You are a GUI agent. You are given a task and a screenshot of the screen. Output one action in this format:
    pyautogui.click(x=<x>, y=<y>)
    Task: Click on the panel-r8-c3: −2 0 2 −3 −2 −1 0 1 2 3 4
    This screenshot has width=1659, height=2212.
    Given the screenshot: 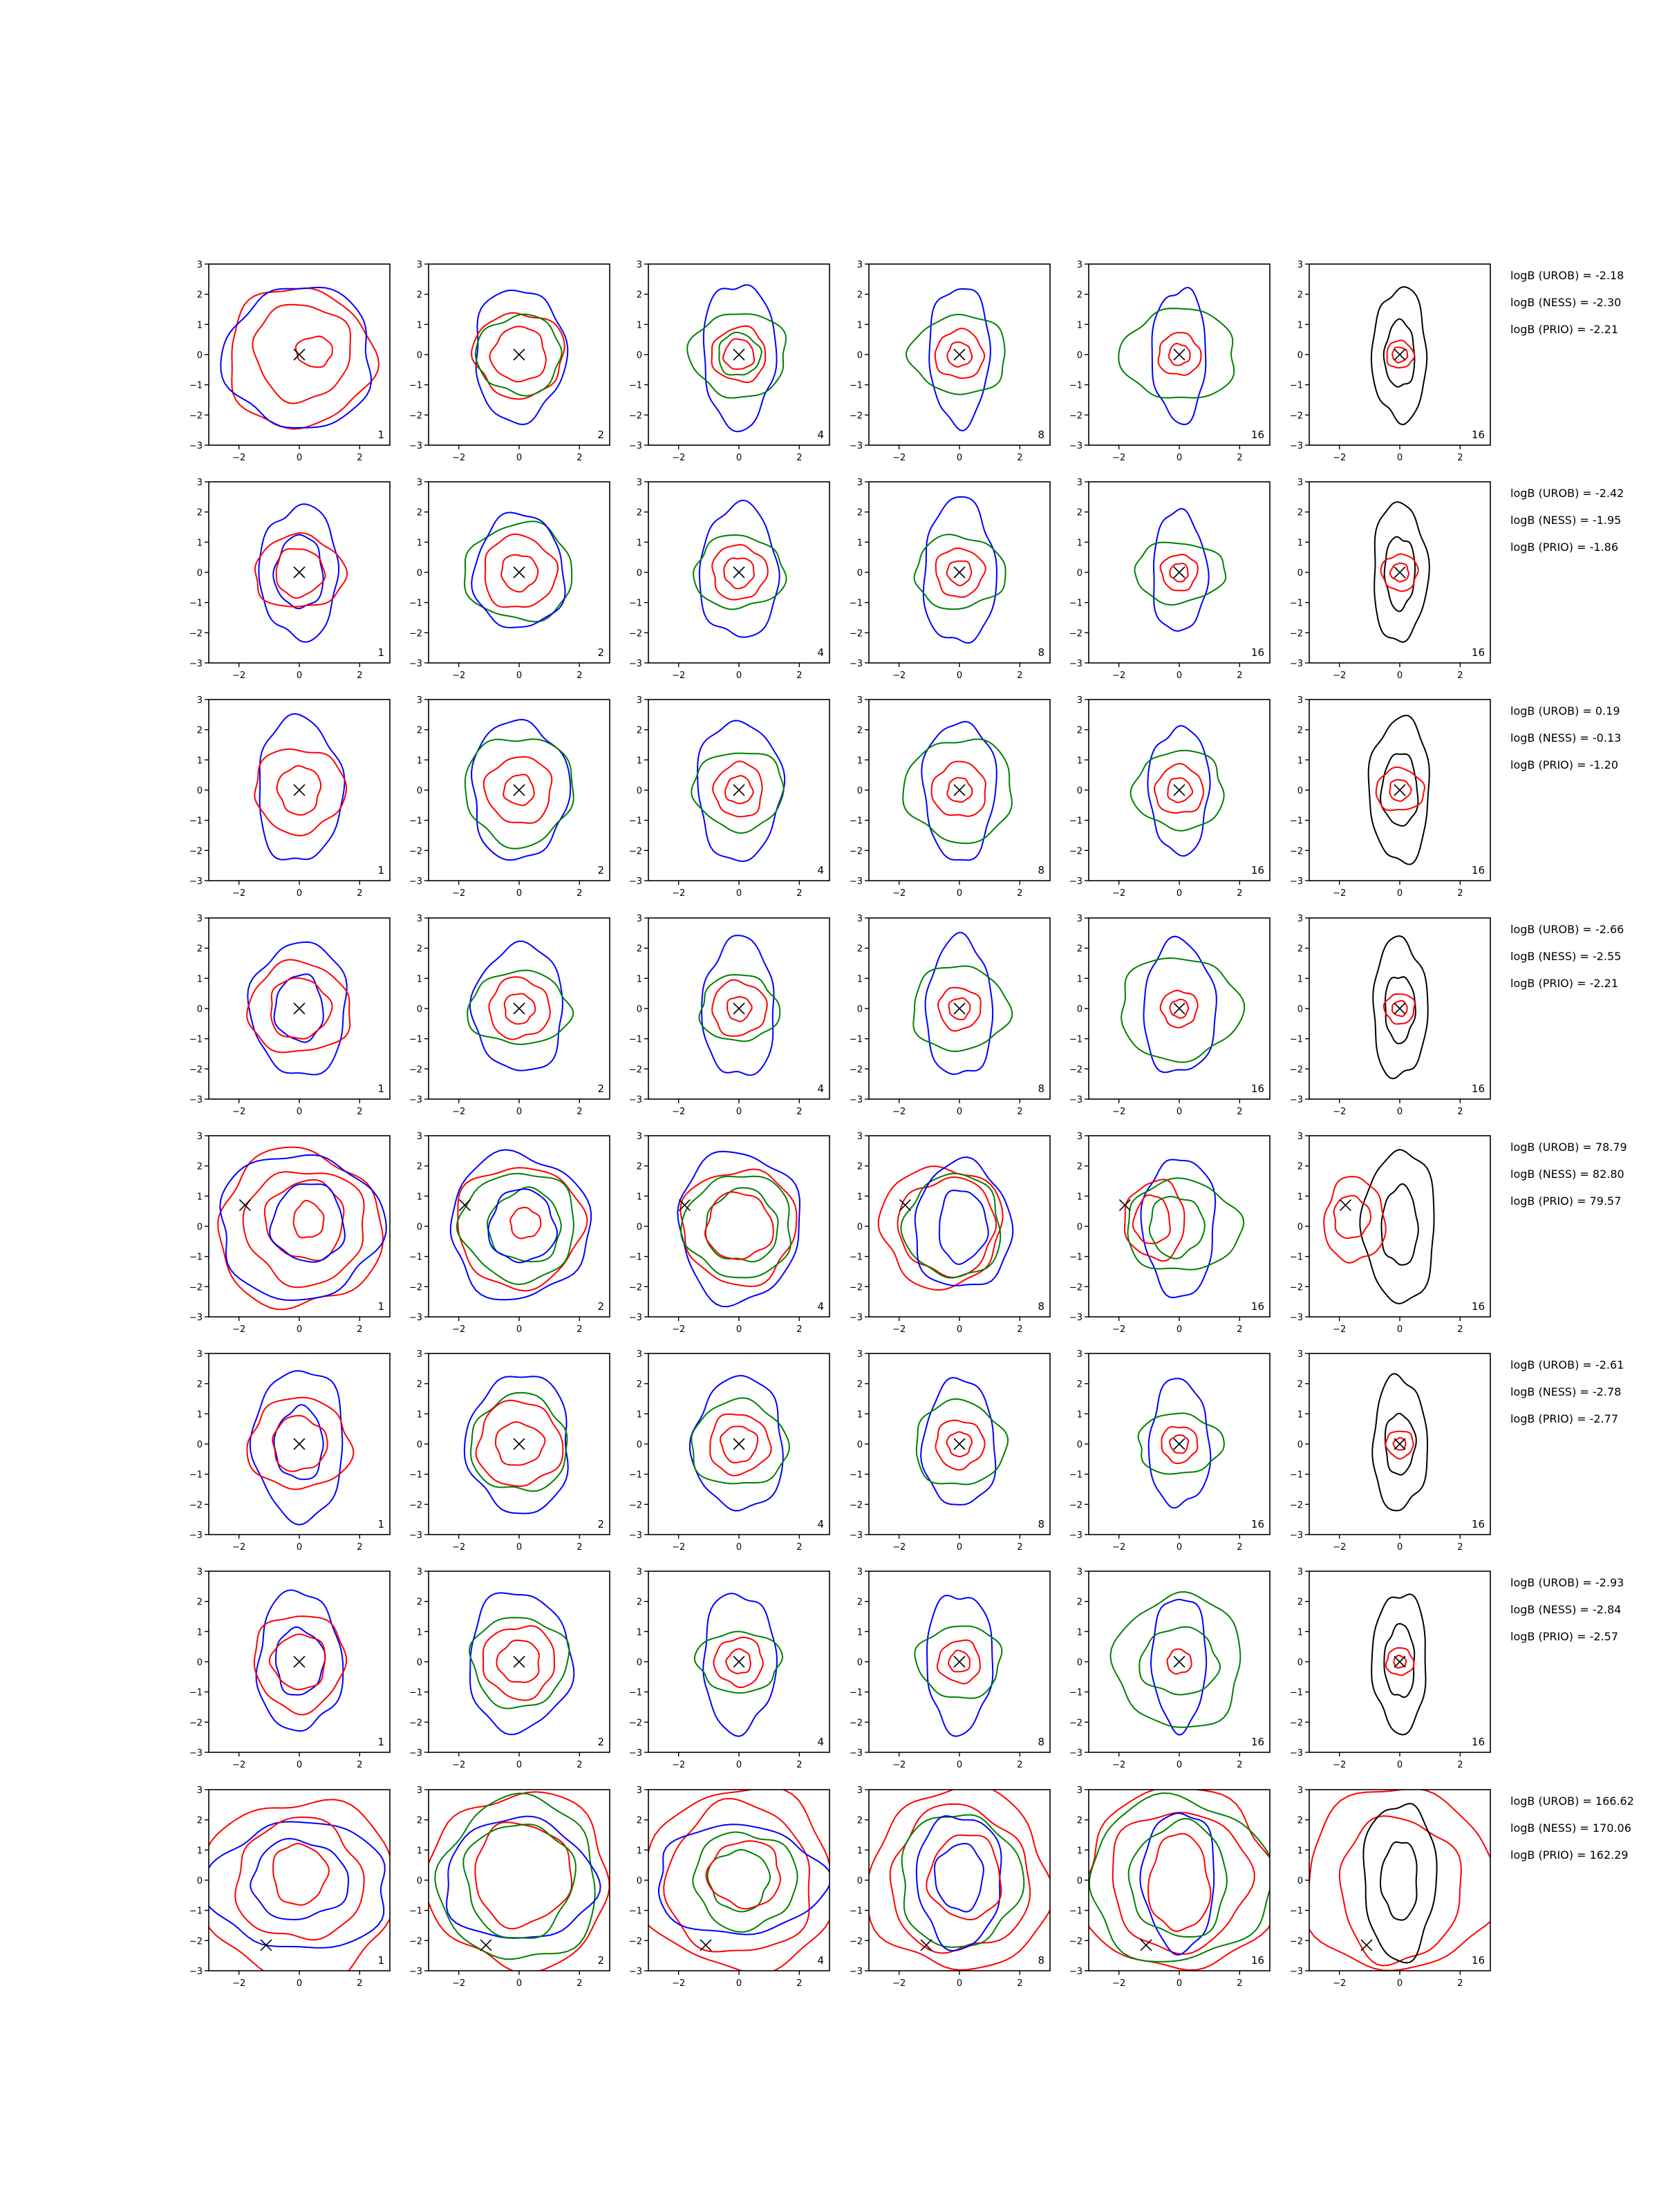 What is the action you would take?
    pyautogui.click(x=730, y=1887)
    